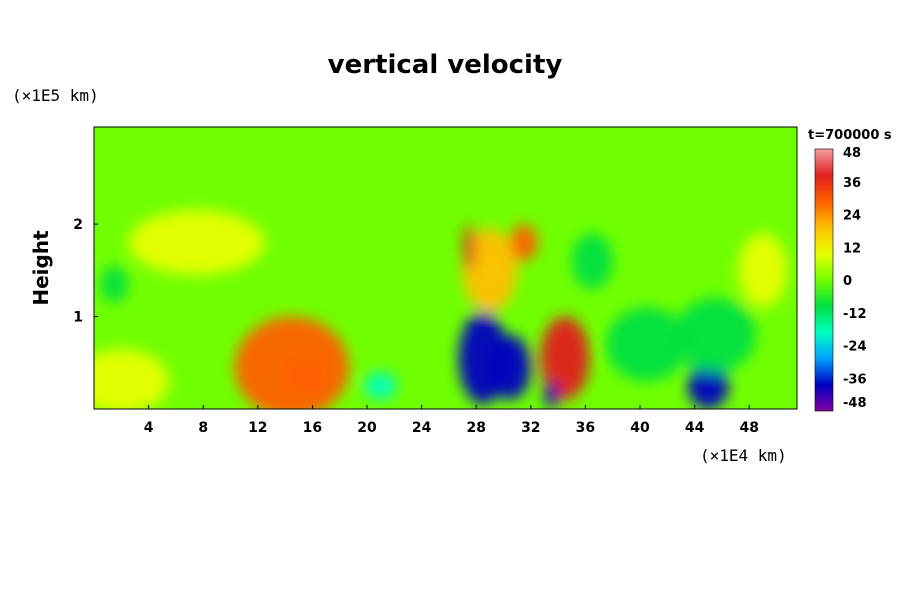 Image resolution: width=900 pixels, height=600 pixels. What do you see at coordinates (743, 455) in the screenshot?
I see `x-unit-label: (×1E4 km)` at bounding box center [743, 455].